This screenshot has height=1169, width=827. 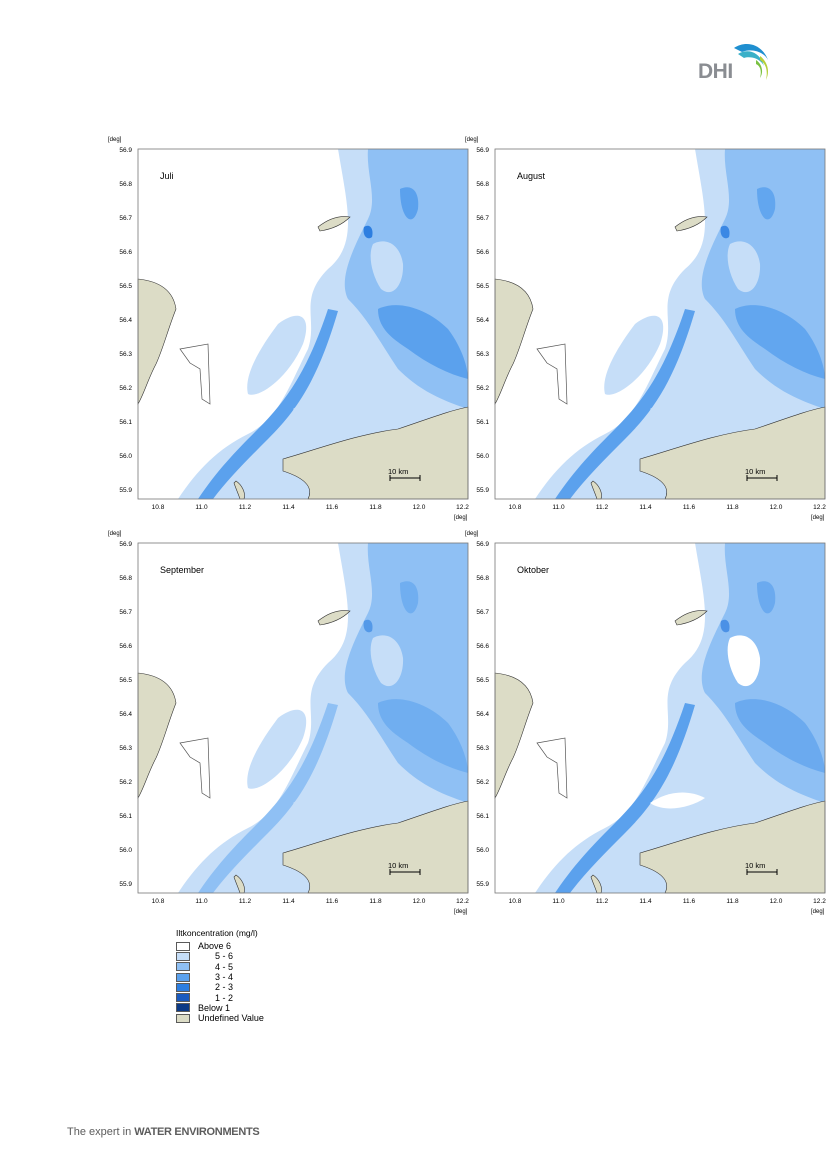 I want to click on footer-tagline: The expert in WATER ENVIRONMENTS, so click(x=163, y=1132).